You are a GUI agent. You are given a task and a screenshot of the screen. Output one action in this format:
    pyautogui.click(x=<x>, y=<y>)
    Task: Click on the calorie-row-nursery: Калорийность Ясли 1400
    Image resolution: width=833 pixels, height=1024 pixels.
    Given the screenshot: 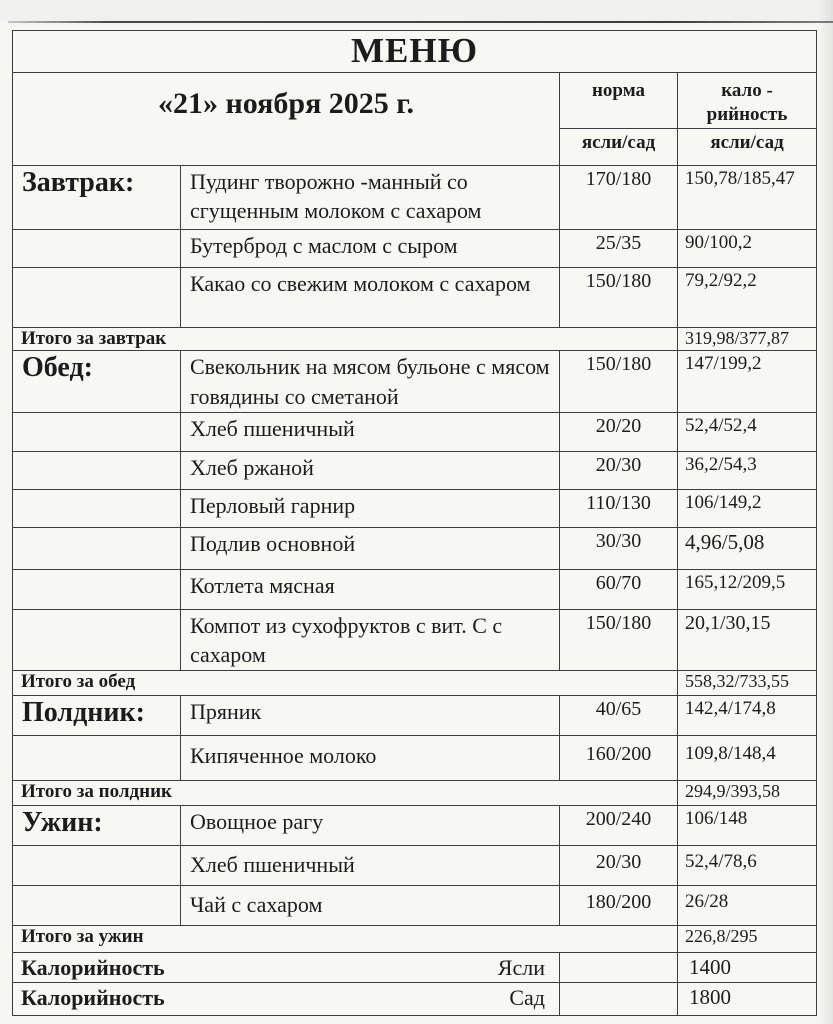 What is the action you would take?
    pyautogui.click(x=415, y=968)
    